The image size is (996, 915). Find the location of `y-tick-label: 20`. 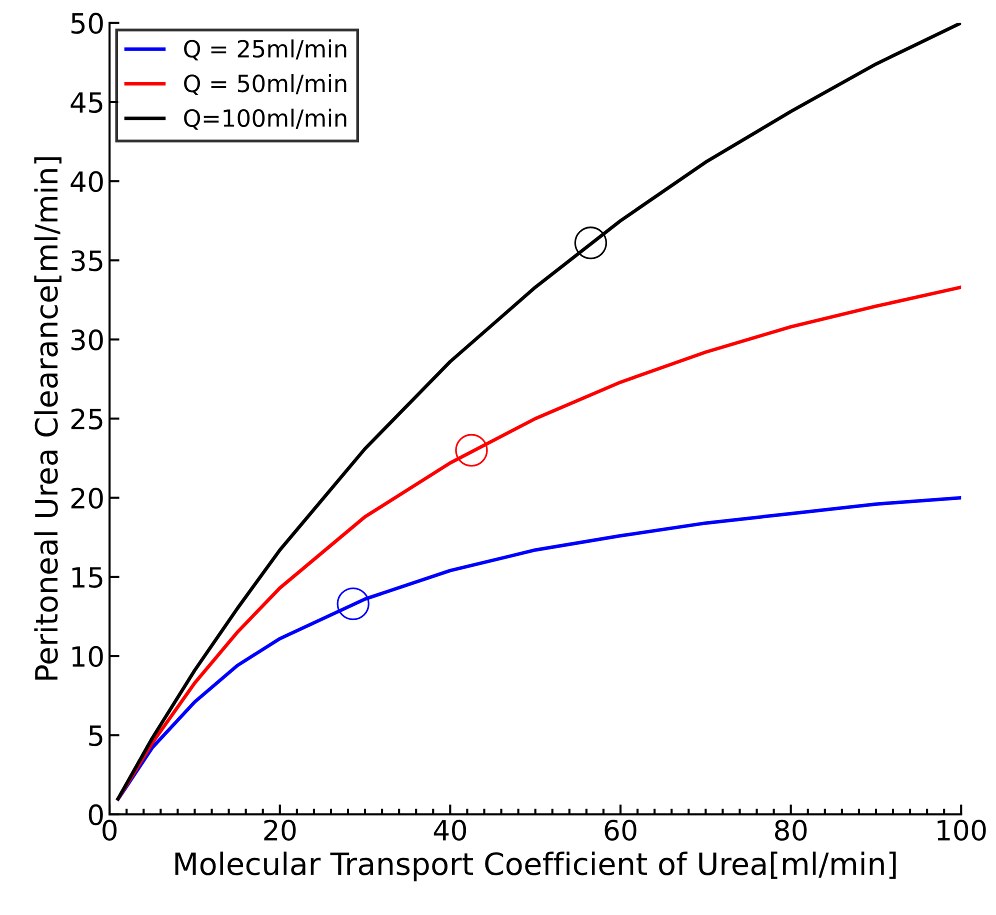

y-tick-label: 20 is located at coordinates (87, 498).